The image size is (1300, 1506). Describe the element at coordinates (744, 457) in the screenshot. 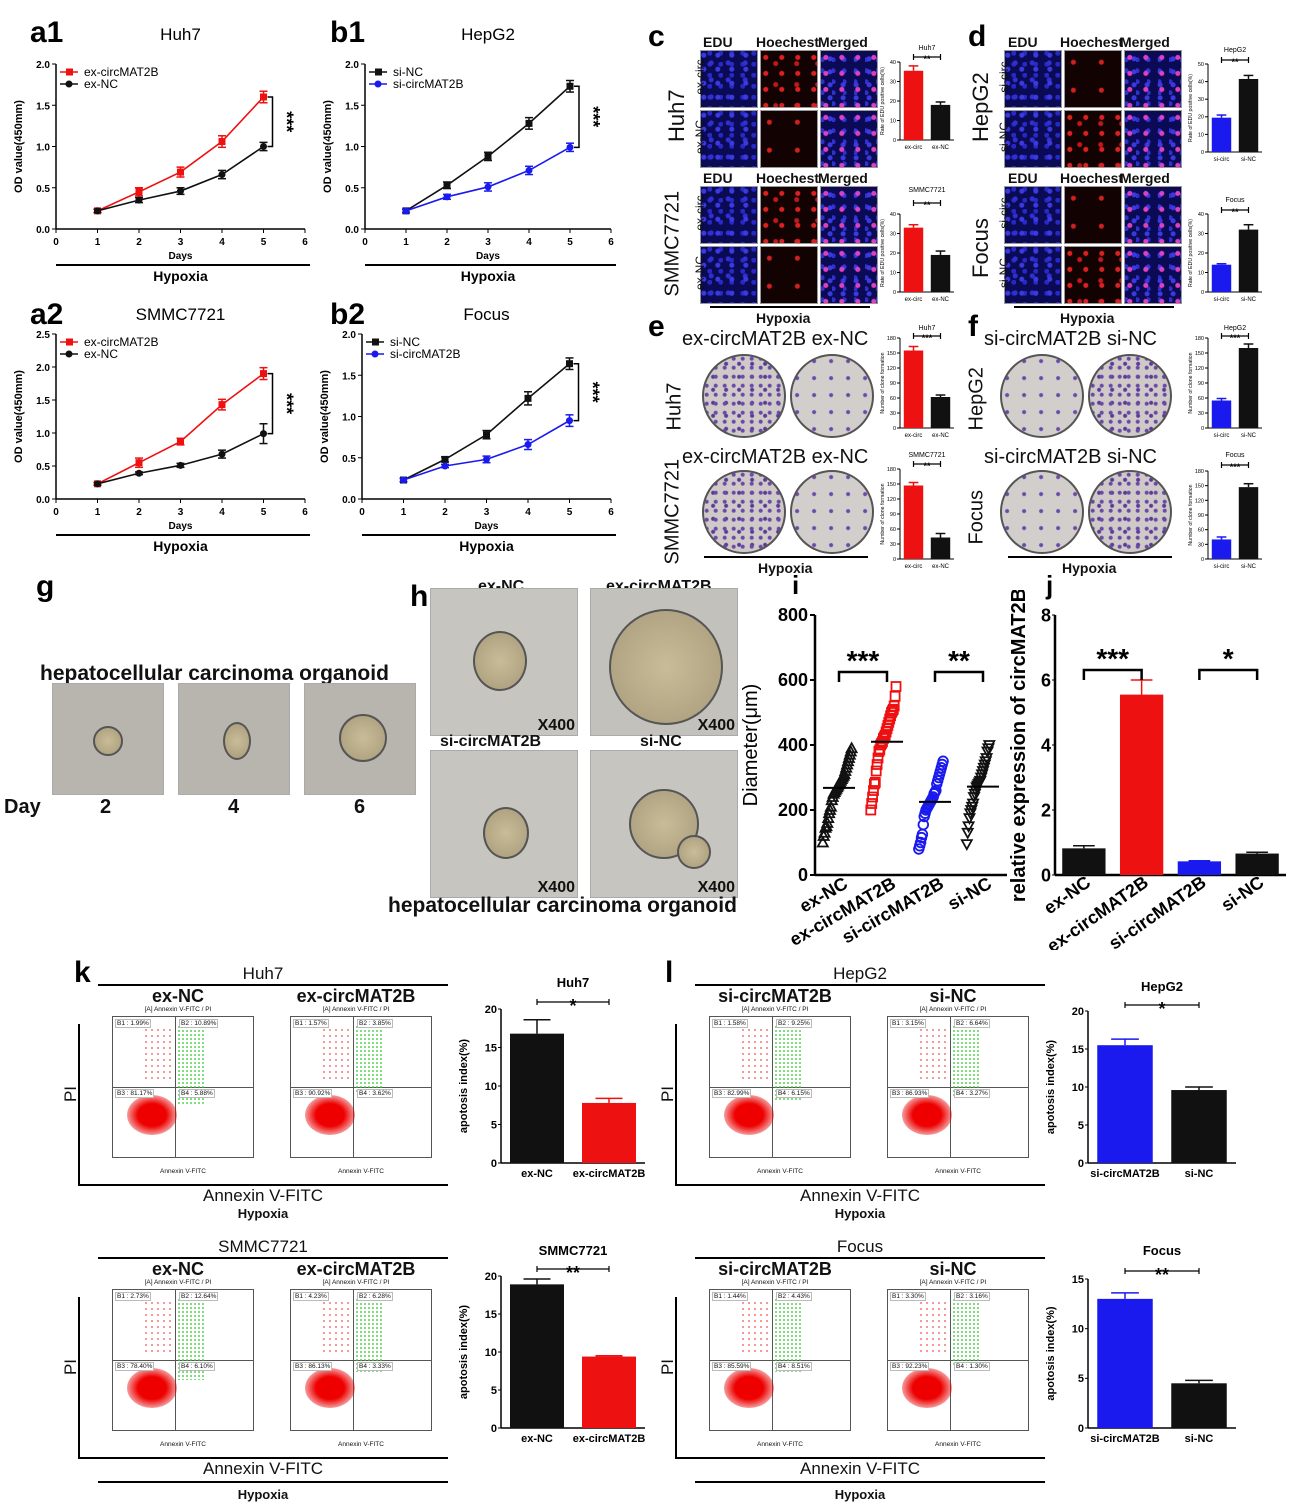

I see `group-label-1: ex-circMAT2B` at that location.